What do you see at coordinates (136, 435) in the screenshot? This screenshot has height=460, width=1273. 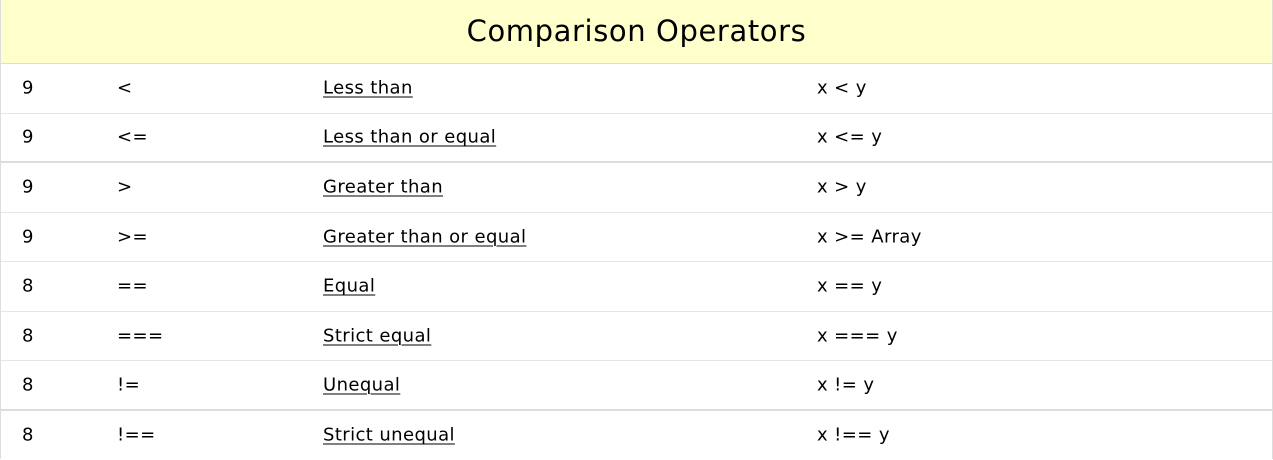 I see `operator-cell: !==` at bounding box center [136, 435].